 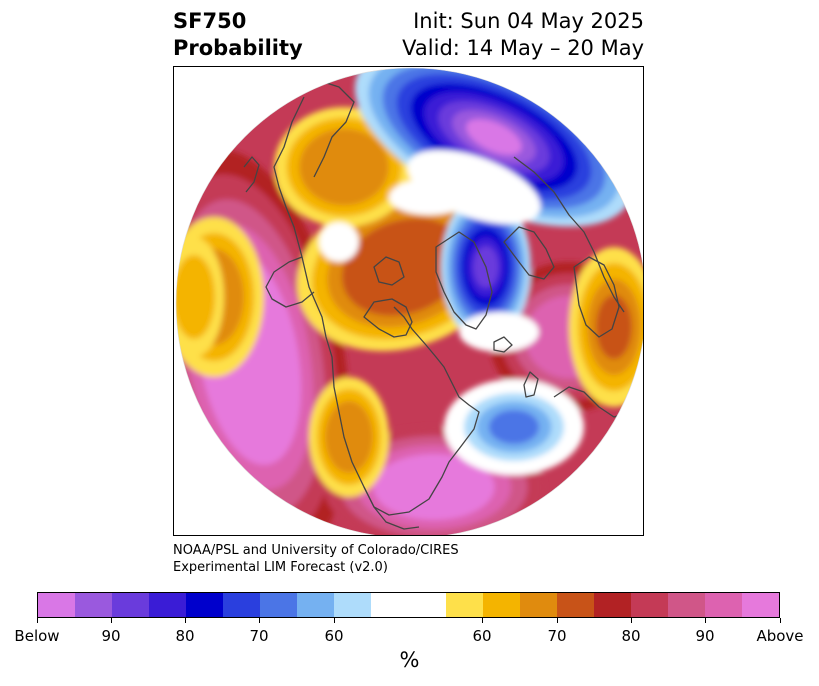 What do you see at coordinates (494, 137) in the screenshot?
I see `siberia-below-region` at bounding box center [494, 137].